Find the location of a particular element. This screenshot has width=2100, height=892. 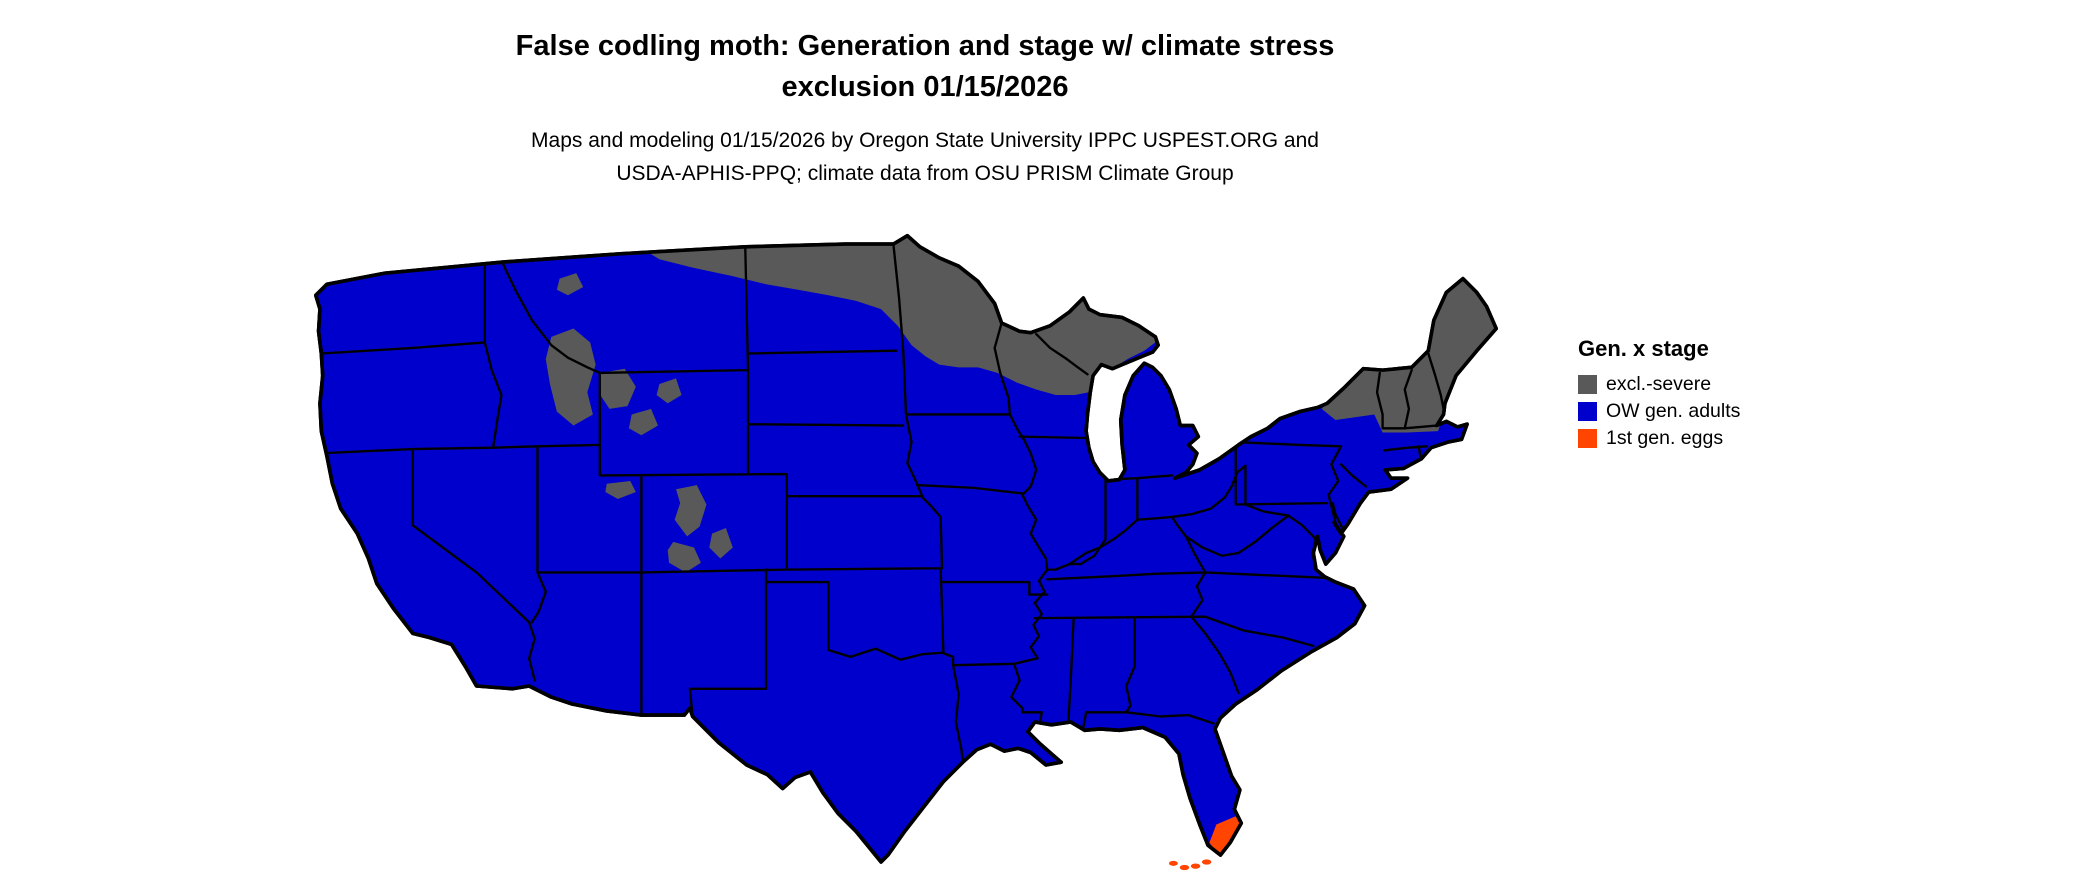

legend-title: Gen. x stage is located at coordinates (1643, 348).